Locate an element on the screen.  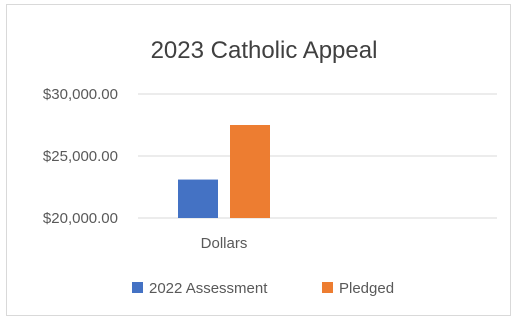
bar-pledged is located at coordinates (250, 171).